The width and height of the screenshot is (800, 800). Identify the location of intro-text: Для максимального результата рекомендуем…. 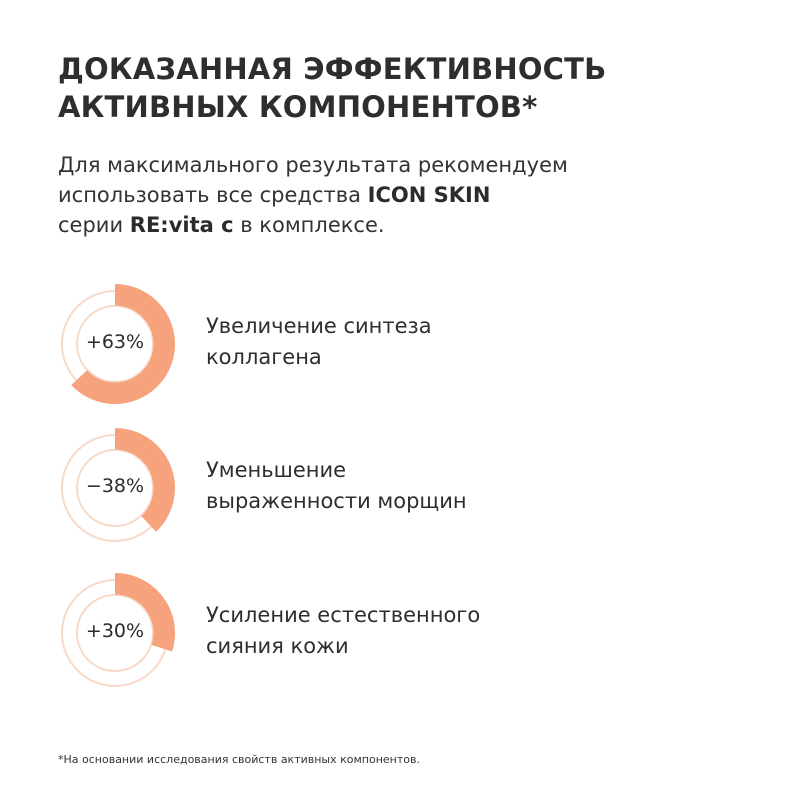
(313, 195).